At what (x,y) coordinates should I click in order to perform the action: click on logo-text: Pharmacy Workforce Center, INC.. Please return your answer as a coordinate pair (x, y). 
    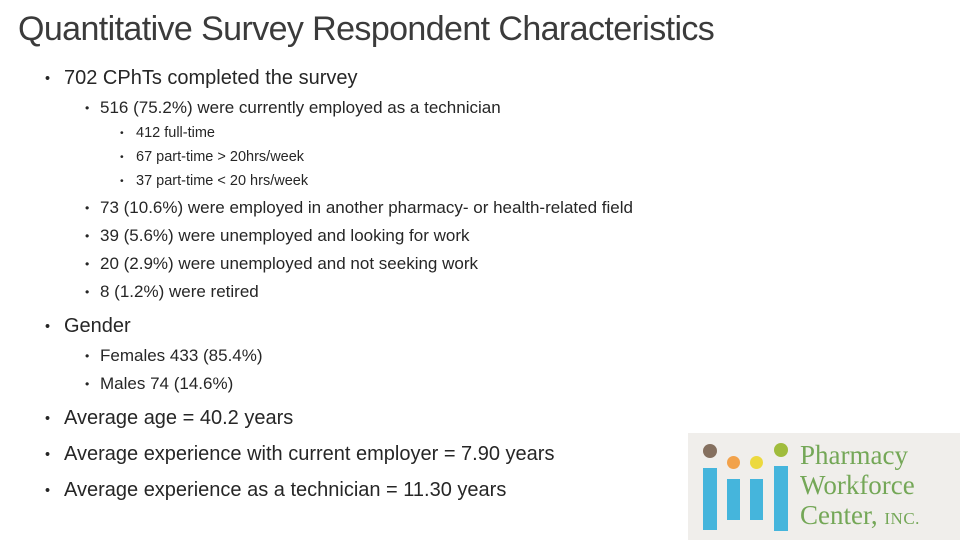
    Looking at the image, I should click on (860, 487).